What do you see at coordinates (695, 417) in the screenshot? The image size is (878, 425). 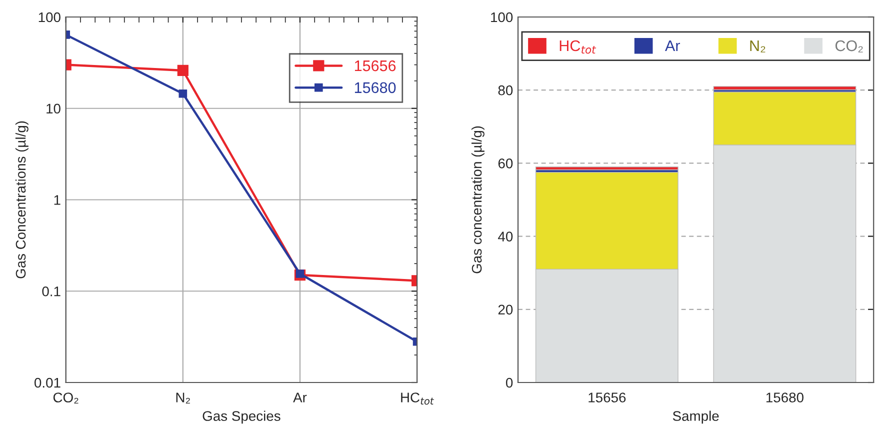 I see `x-axis-title: Sample` at bounding box center [695, 417].